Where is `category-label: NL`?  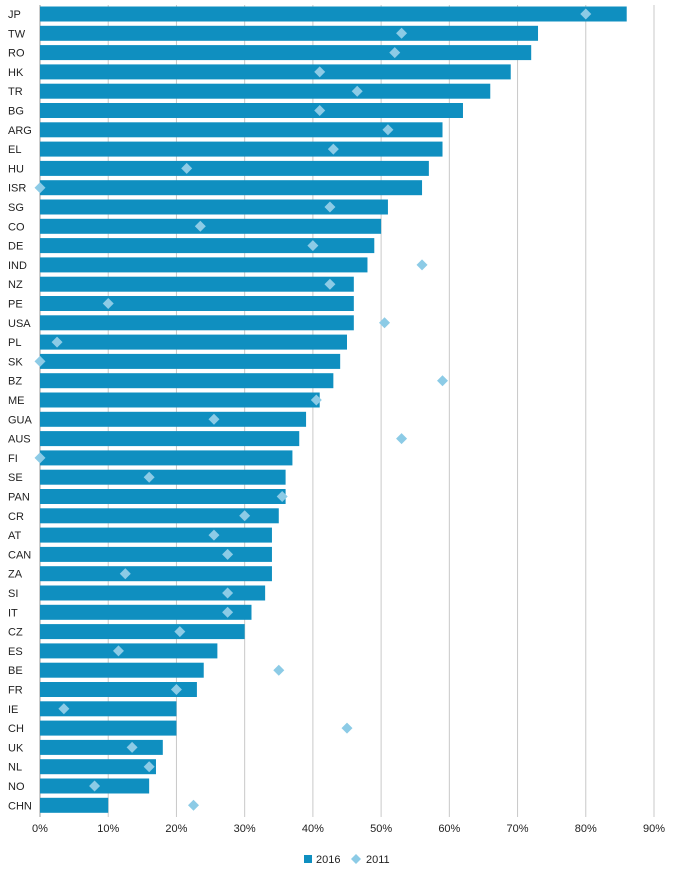 category-label: NL is located at coordinates (15, 768).